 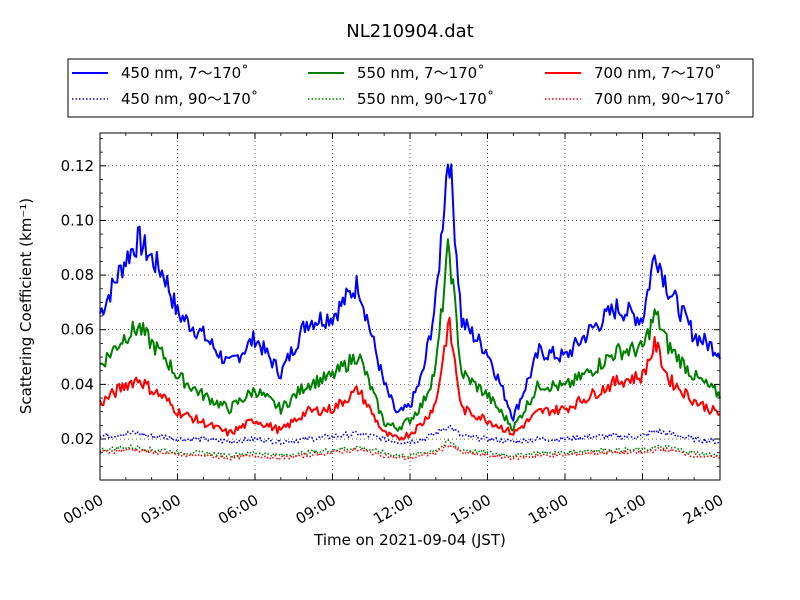 What do you see at coordinates (161, 509) in the screenshot?
I see `x-tick-label: 03:00` at bounding box center [161, 509].